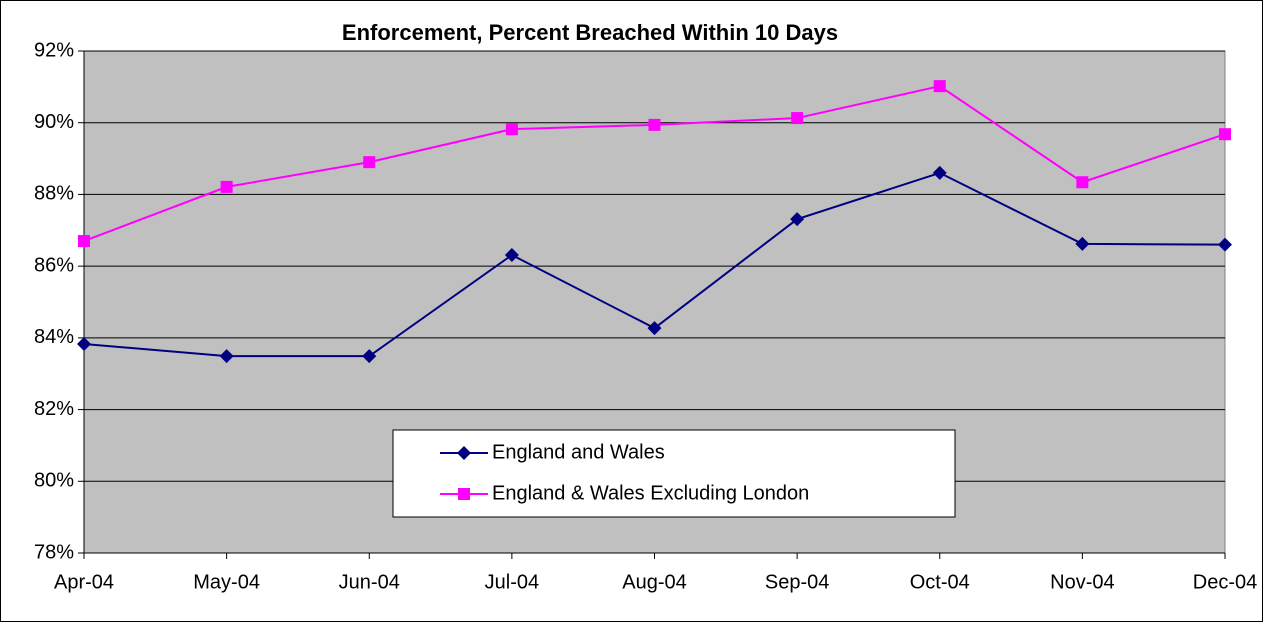 Image resolution: width=1263 pixels, height=622 pixels. Describe the element at coordinates (54, 552) in the screenshot. I see `y-tick-label: 78%` at that location.